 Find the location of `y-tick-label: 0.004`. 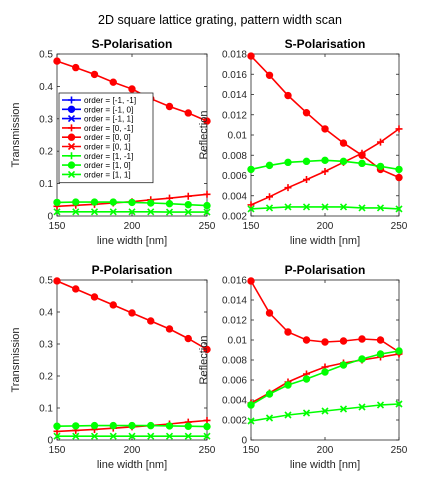

y-tick-label: 0.004 is located at coordinates (234, 401).